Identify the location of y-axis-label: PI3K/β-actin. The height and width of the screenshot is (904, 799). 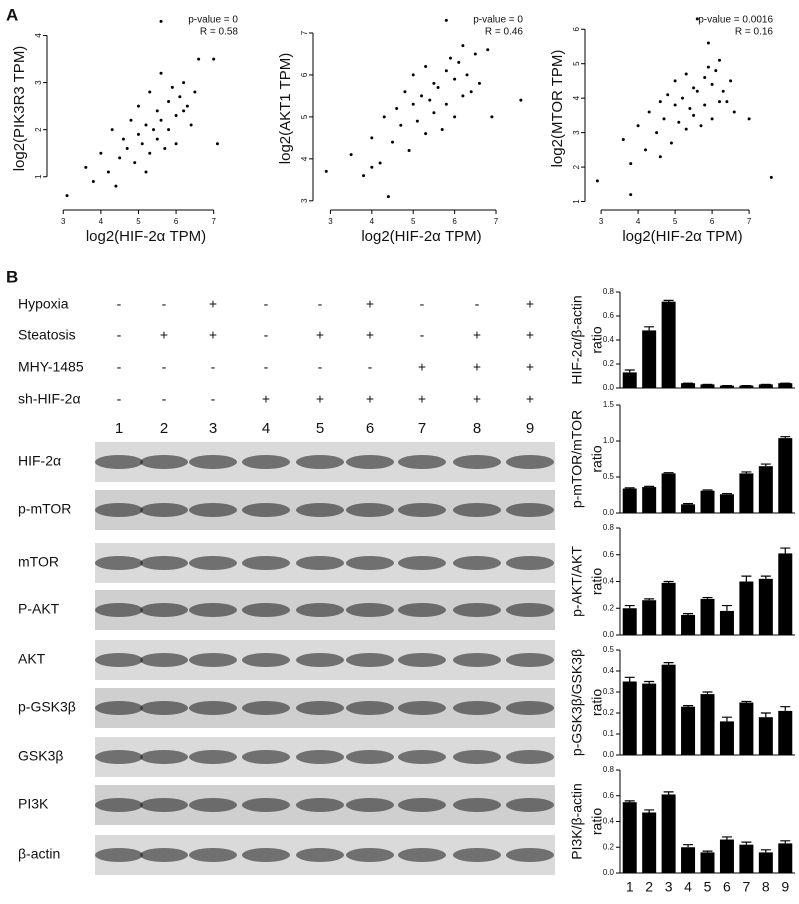
(577, 821).